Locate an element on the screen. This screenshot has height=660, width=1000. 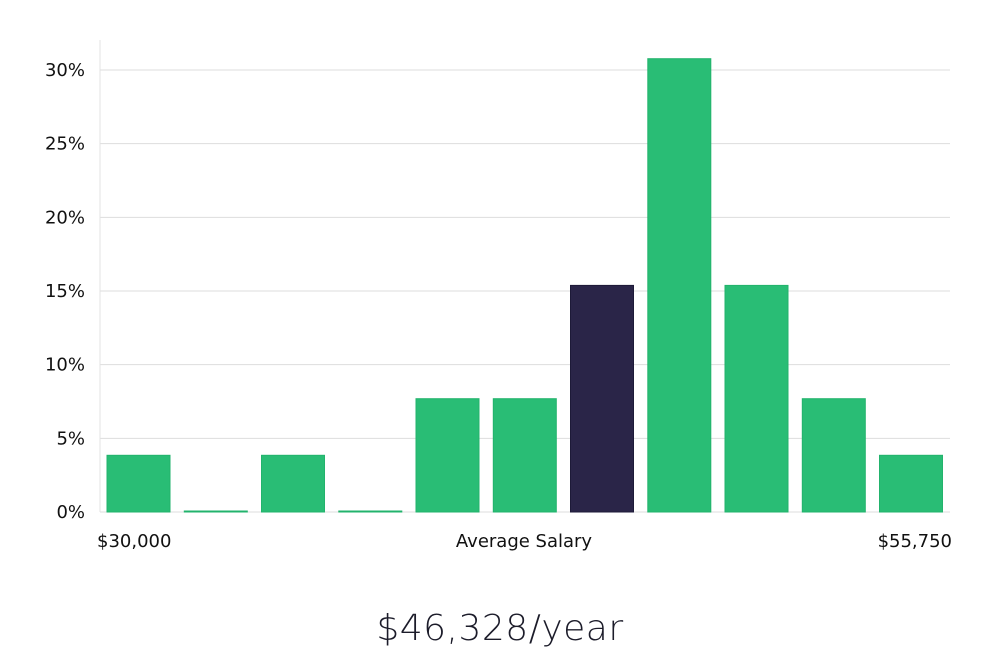
x-min-label: $30,000 is located at coordinates (134, 541).